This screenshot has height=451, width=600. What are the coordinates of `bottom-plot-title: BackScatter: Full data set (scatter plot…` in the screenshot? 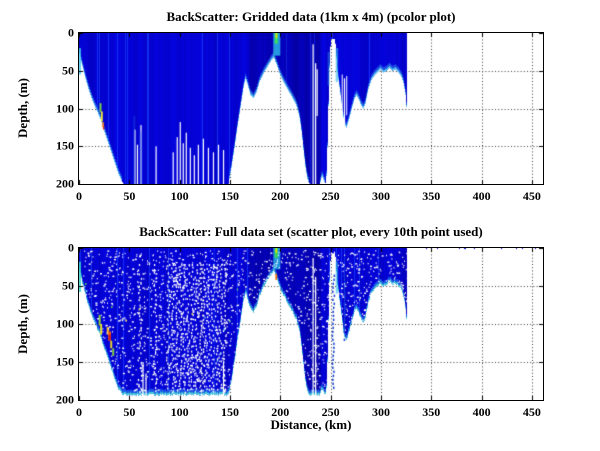 It's located at (311, 231).